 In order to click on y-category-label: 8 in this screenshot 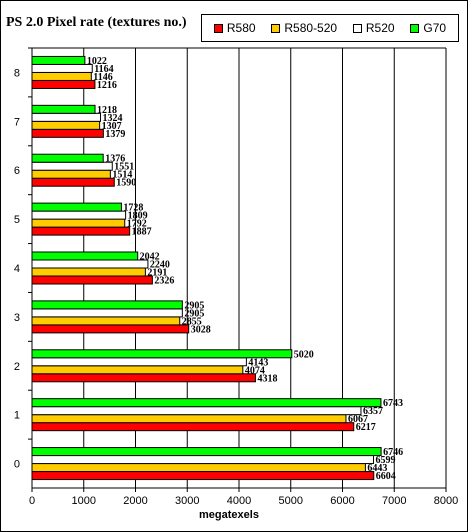, I will do `click(17, 73)`.